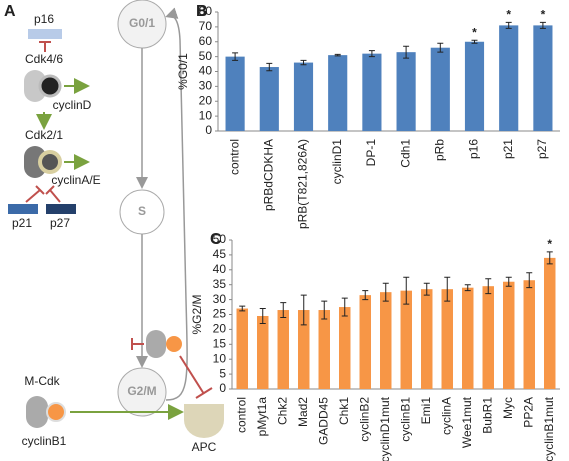  Describe the element at coordinates (206, 100) in the screenshot. I see `y-tick-label: 20` at that location.